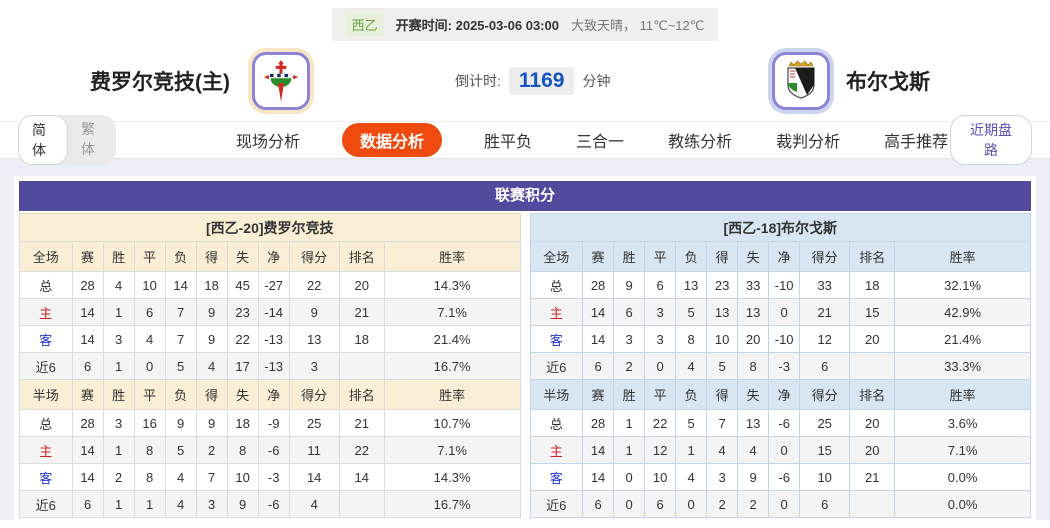 This screenshot has width=1050, height=528. What do you see at coordinates (808, 142) in the screenshot?
I see `nav-tab-5: 裁判分析` at bounding box center [808, 142].